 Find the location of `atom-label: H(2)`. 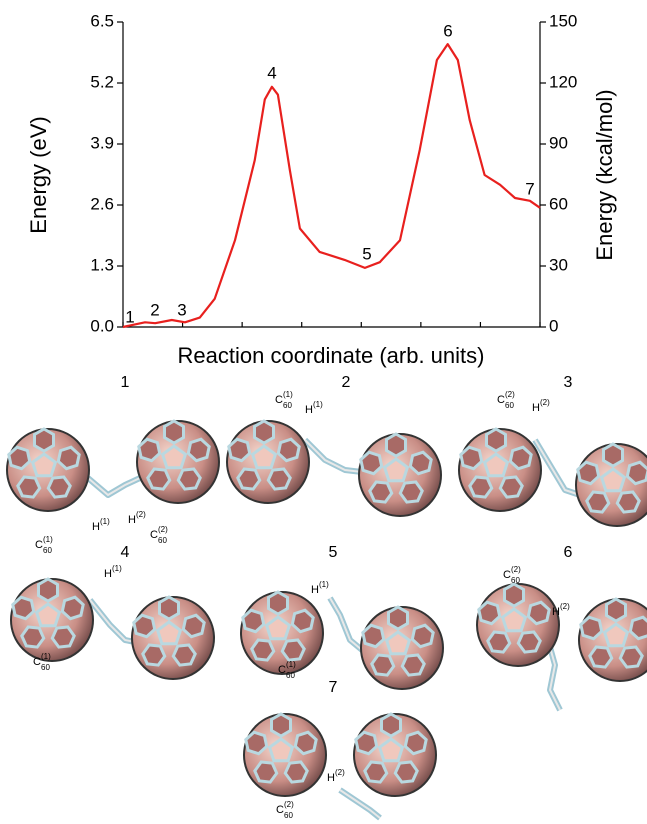

atom-label: H(2) is located at coordinates (561, 610).